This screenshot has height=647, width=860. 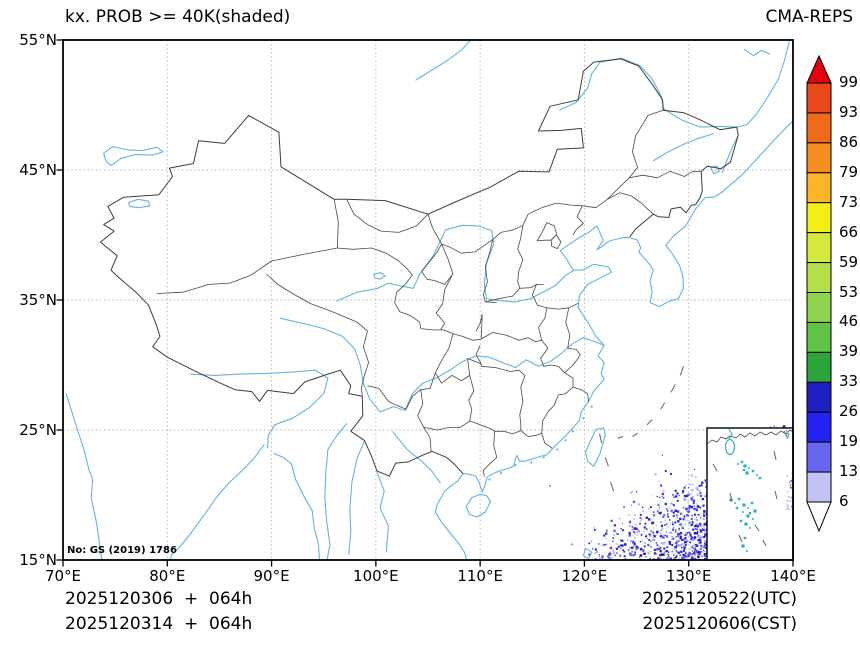 What do you see at coordinates (38, 430) in the screenshot?
I see `y-tick-label: 25°N` at bounding box center [38, 430].